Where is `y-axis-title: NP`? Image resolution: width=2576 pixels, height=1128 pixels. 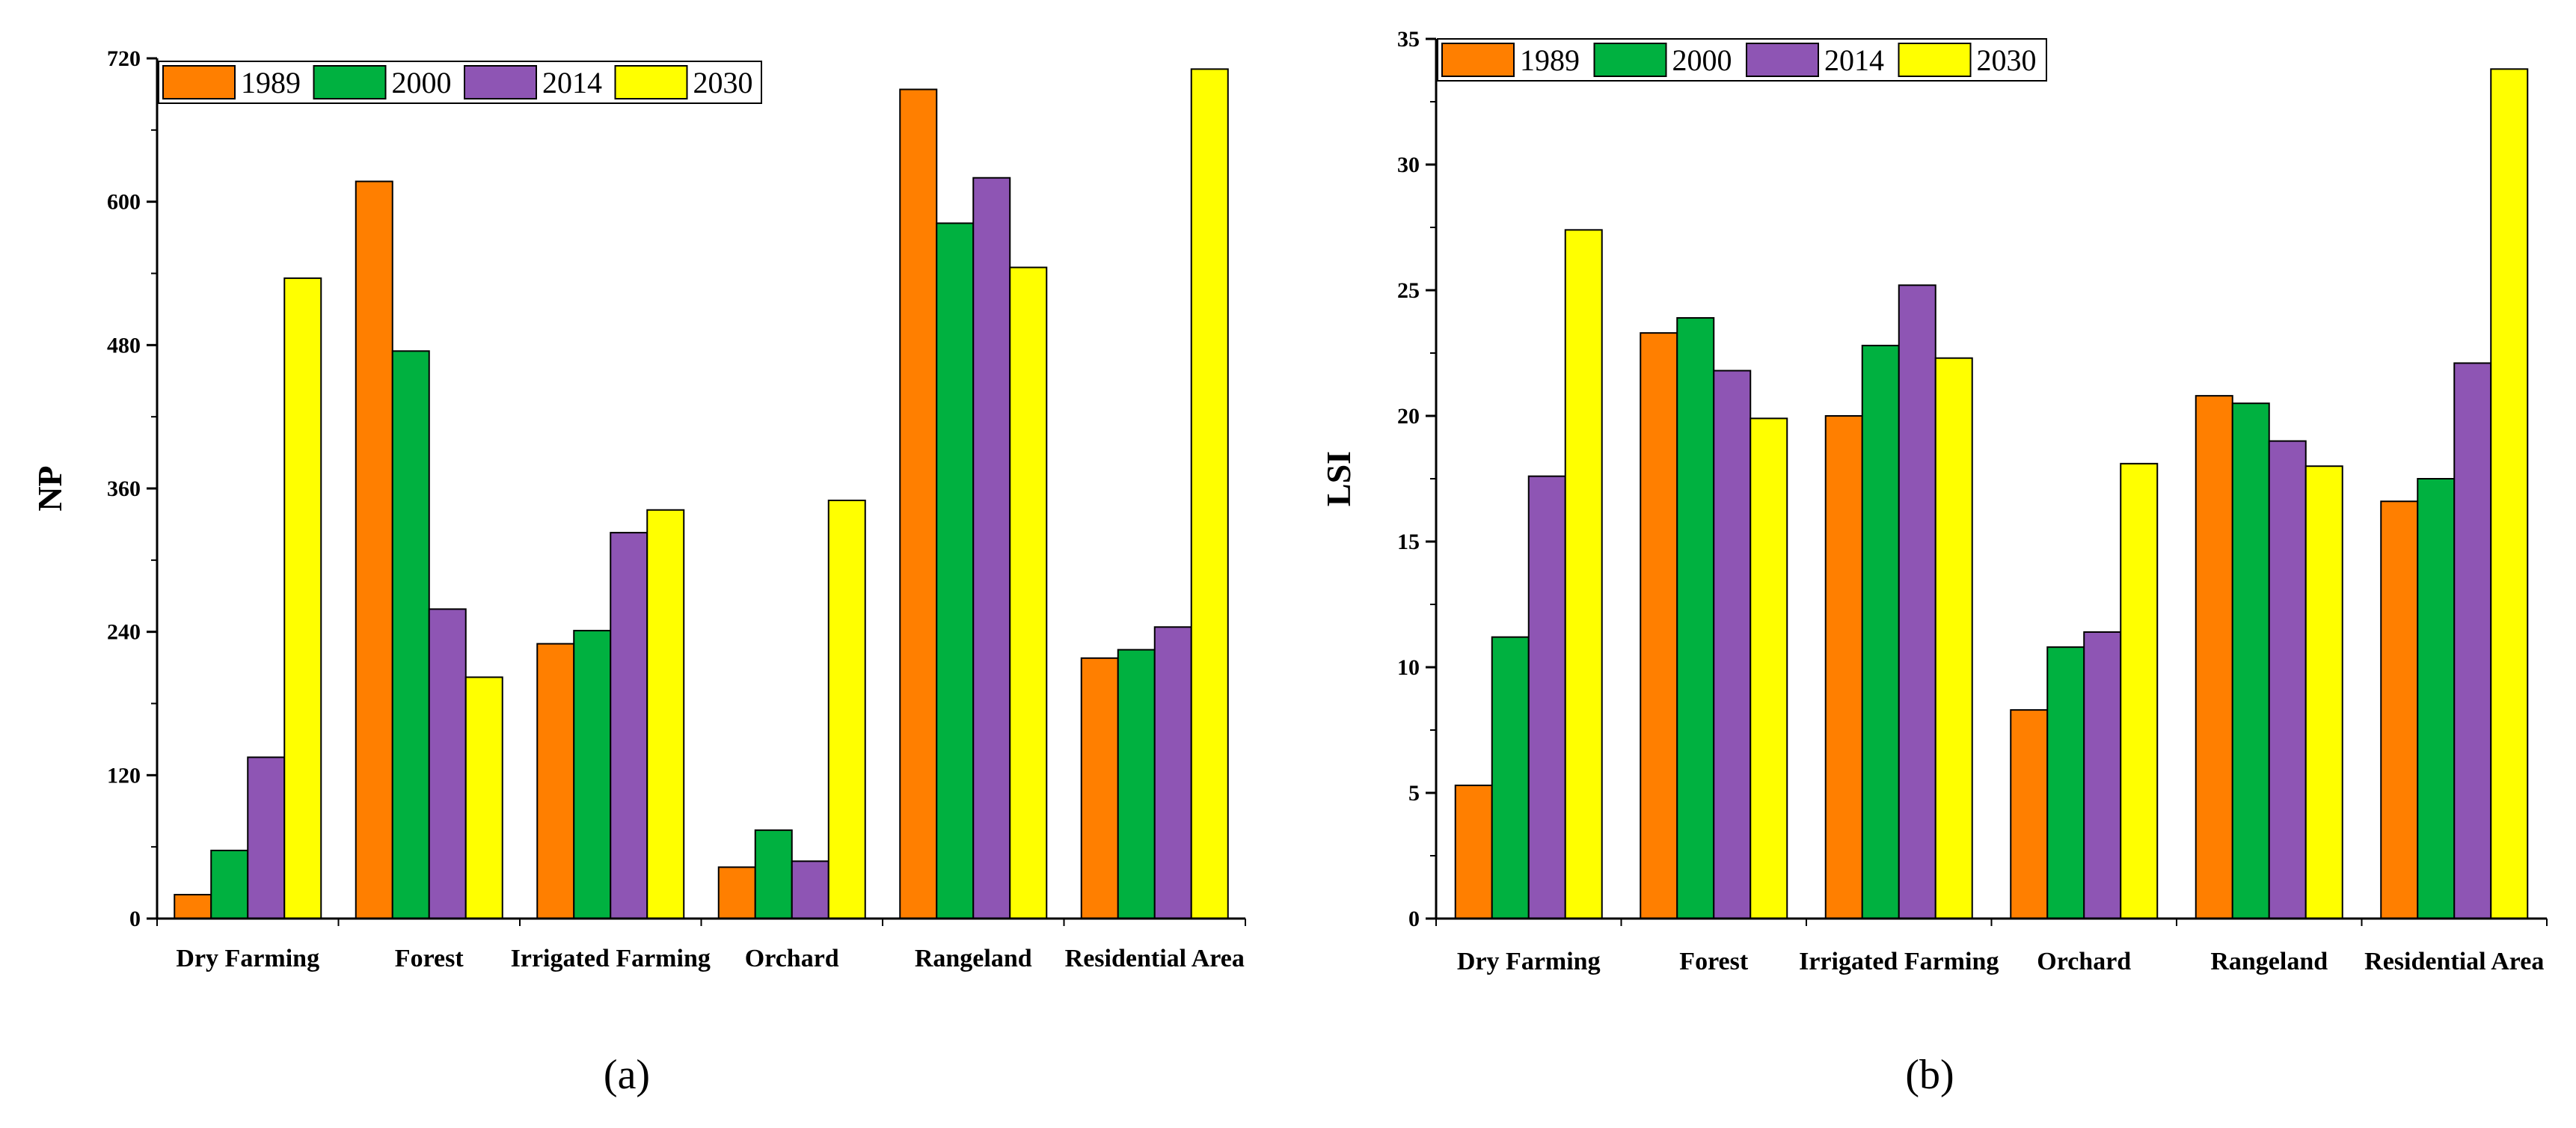
y-axis-title: NP is located at coordinates (50, 488).